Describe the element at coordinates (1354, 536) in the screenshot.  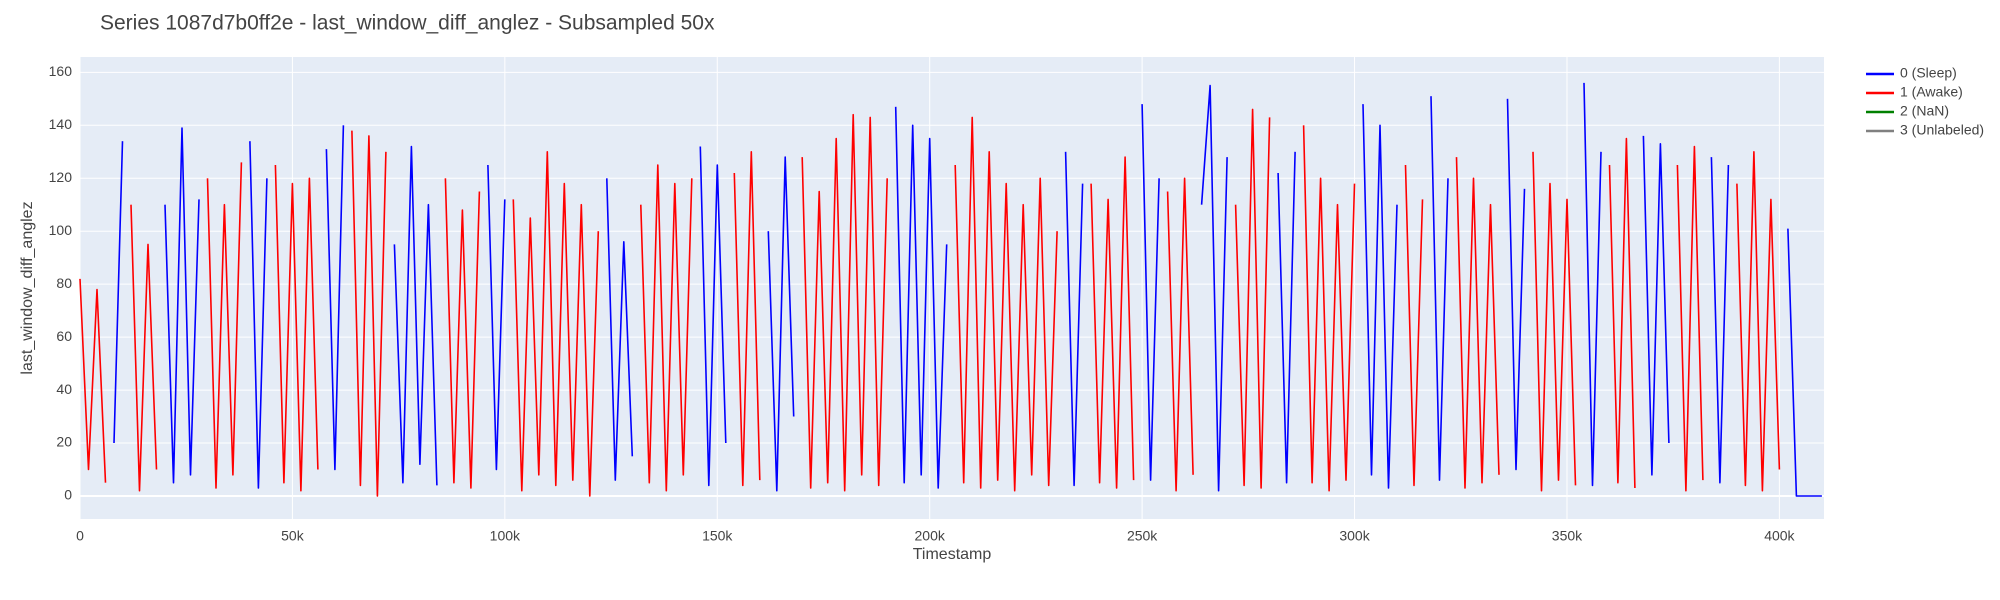
I see `x-tick-label: 300k` at that location.